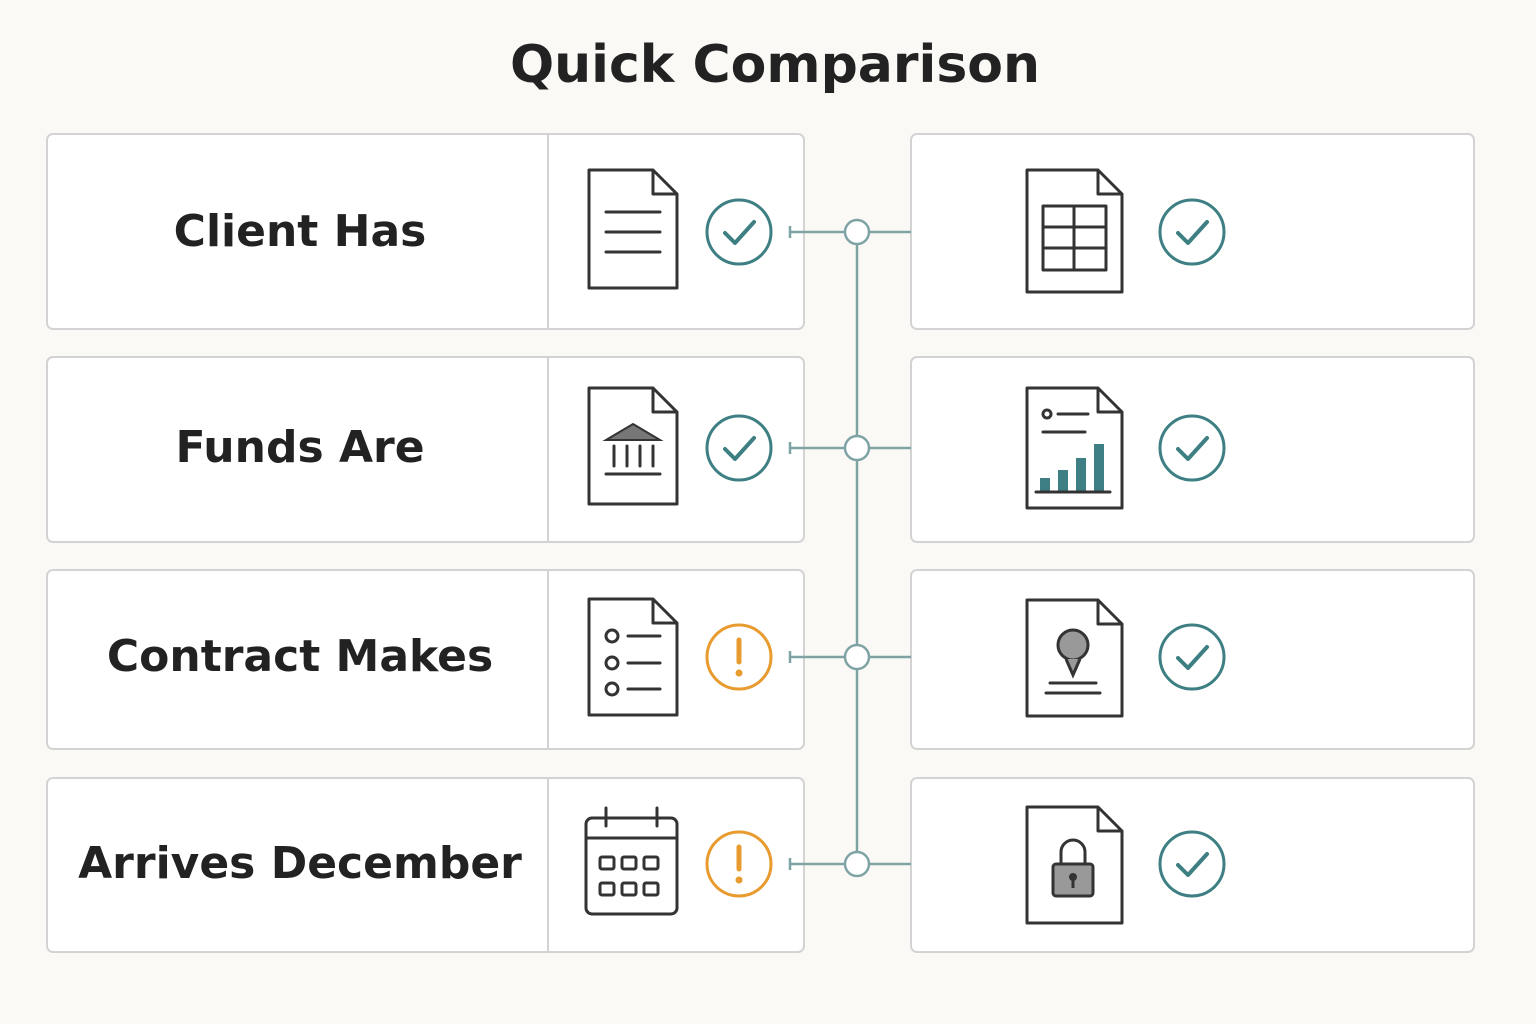  I want to click on bank-roof, so click(633, 431).